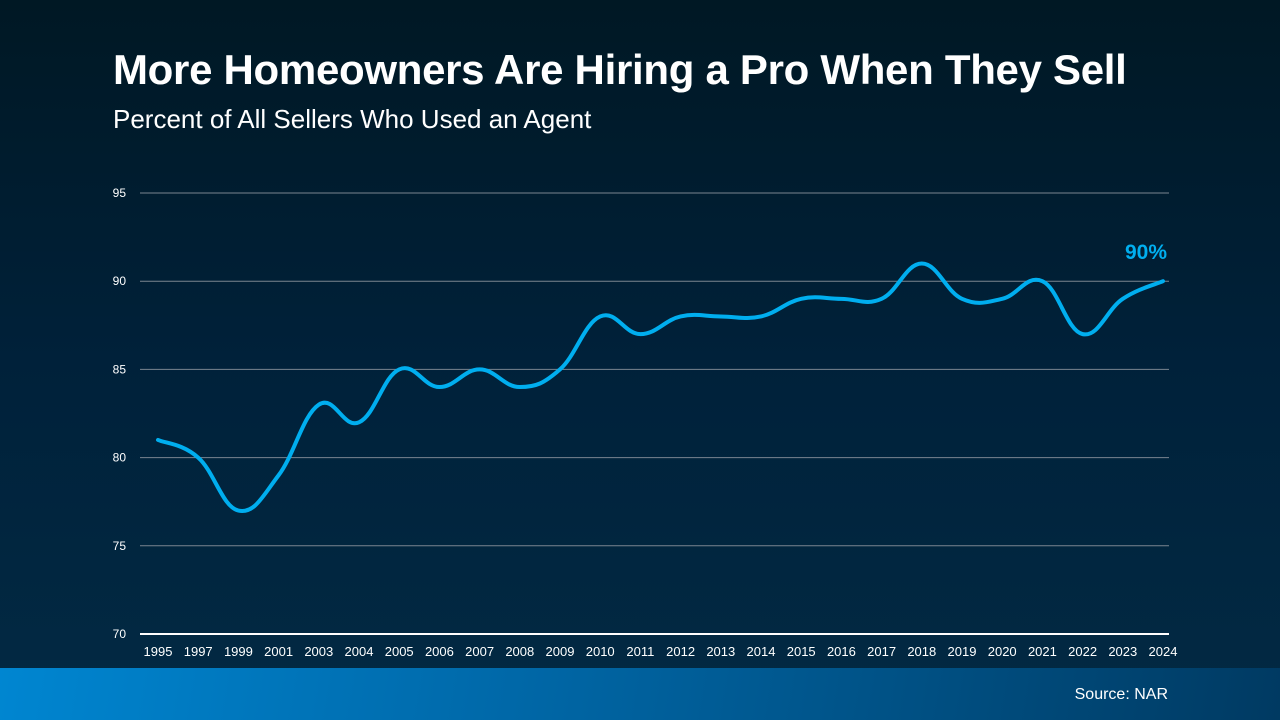 The width and height of the screenshot is (1280, 720). I want to click on x-tick-label: 2003, so click(318, 651).